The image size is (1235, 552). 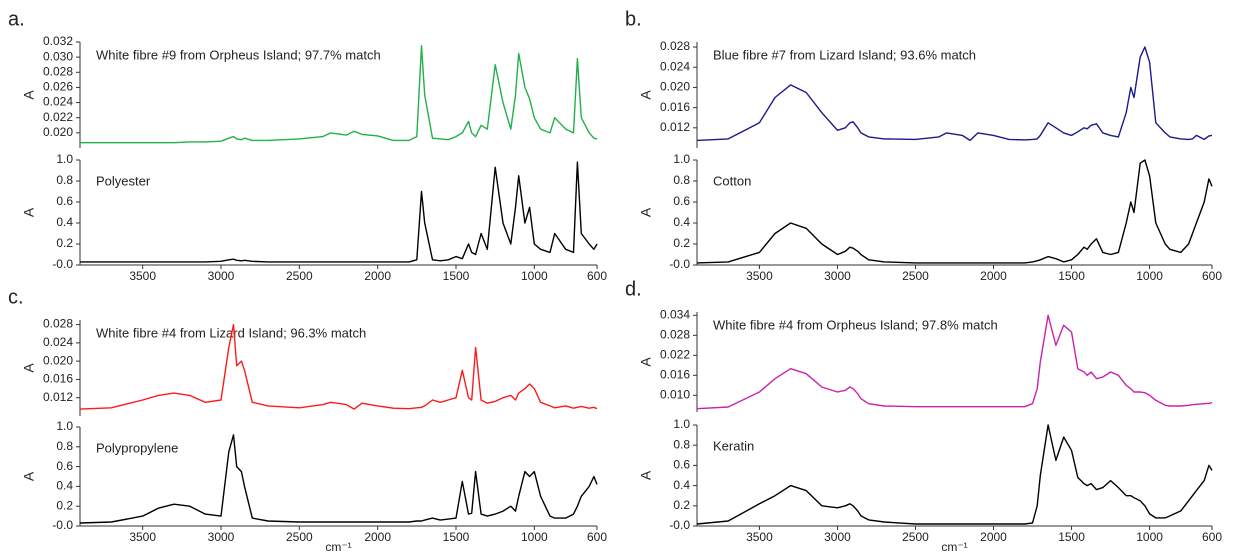 I want to click on y-tick-label: 0.034, so click(x=675, y=315).